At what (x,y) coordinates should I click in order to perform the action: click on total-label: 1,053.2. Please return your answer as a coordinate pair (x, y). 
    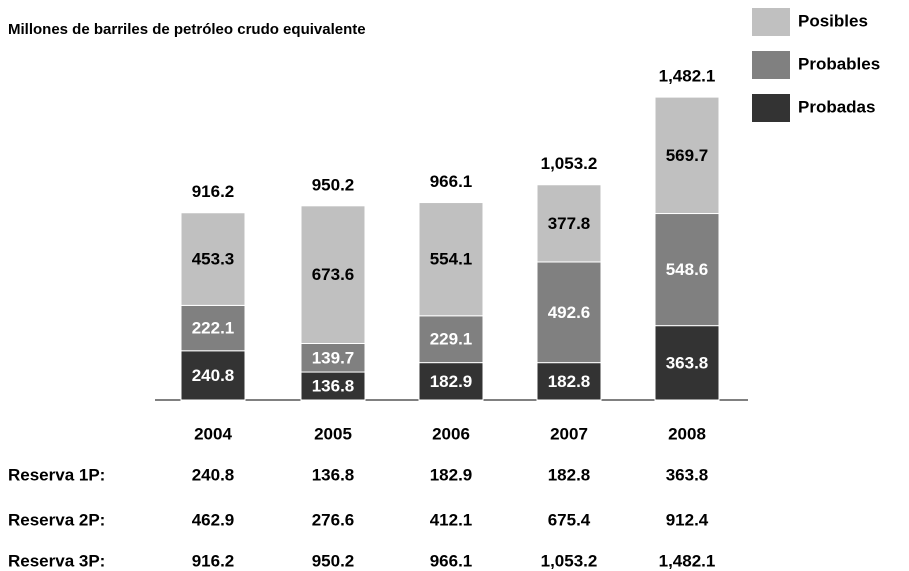
    Looking at the image, I should click on (569, 163).